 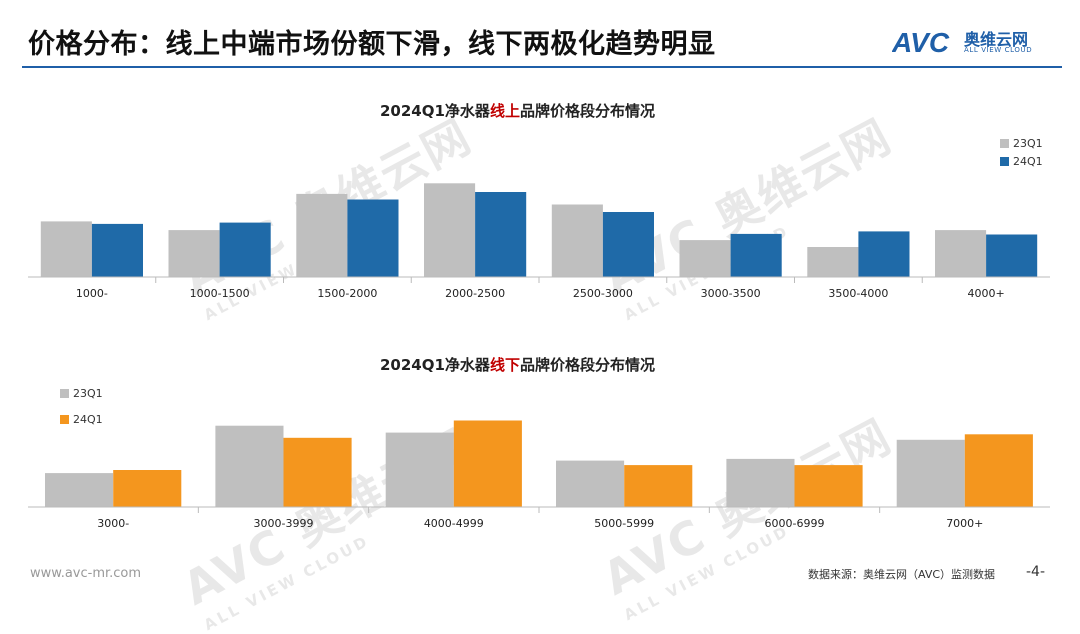 What do you see at coordinates (517, 365) in the screenshot?
I see `offline-chart-title: 2024Q1净水器线下品牌价格段分布情况` at bounding box center [517, 365].